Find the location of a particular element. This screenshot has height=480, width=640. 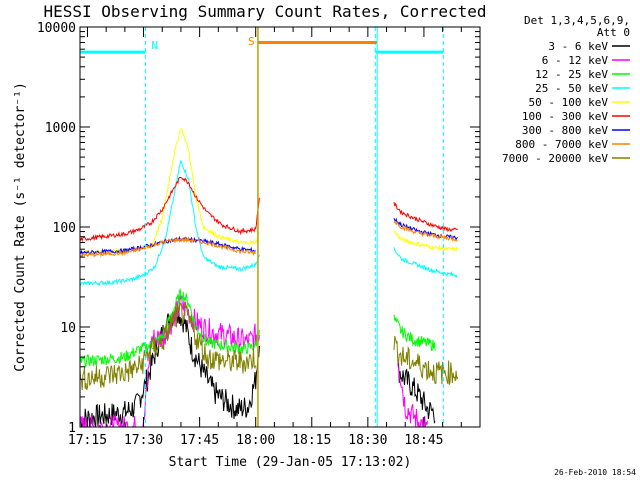

x-tick-label: 17:15 is located at coordinates (87, 440).